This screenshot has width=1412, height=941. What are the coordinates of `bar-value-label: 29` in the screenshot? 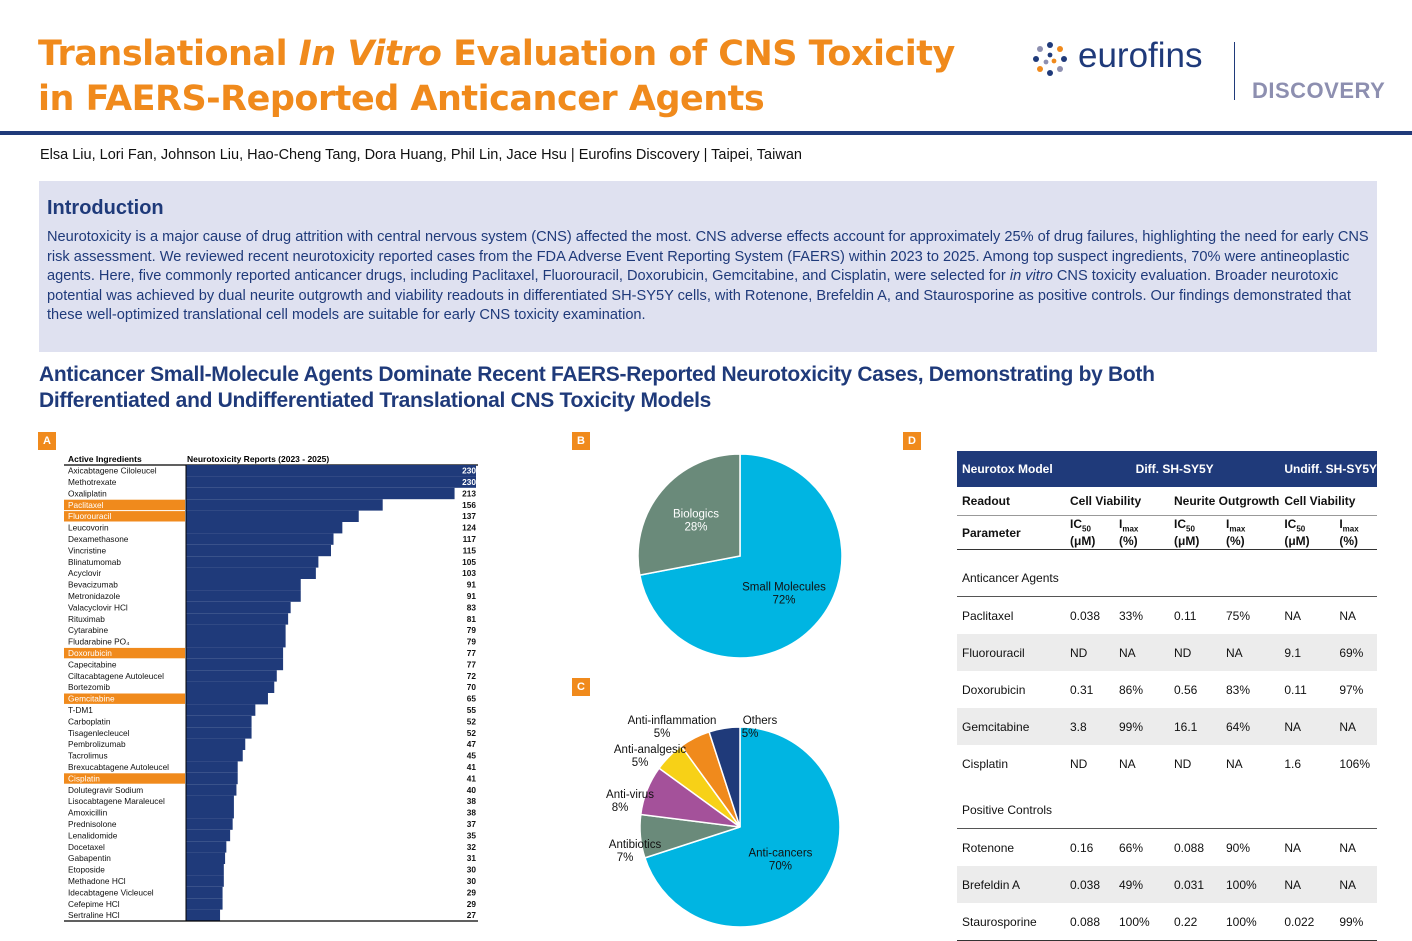 It's located at (472, 904).